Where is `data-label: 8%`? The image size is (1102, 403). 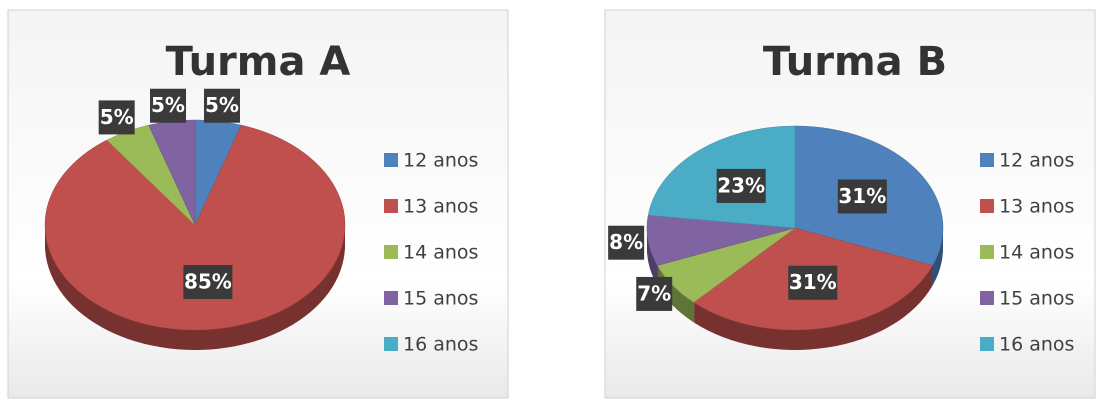
data-label: 8% is located at coordinates (626, 242).